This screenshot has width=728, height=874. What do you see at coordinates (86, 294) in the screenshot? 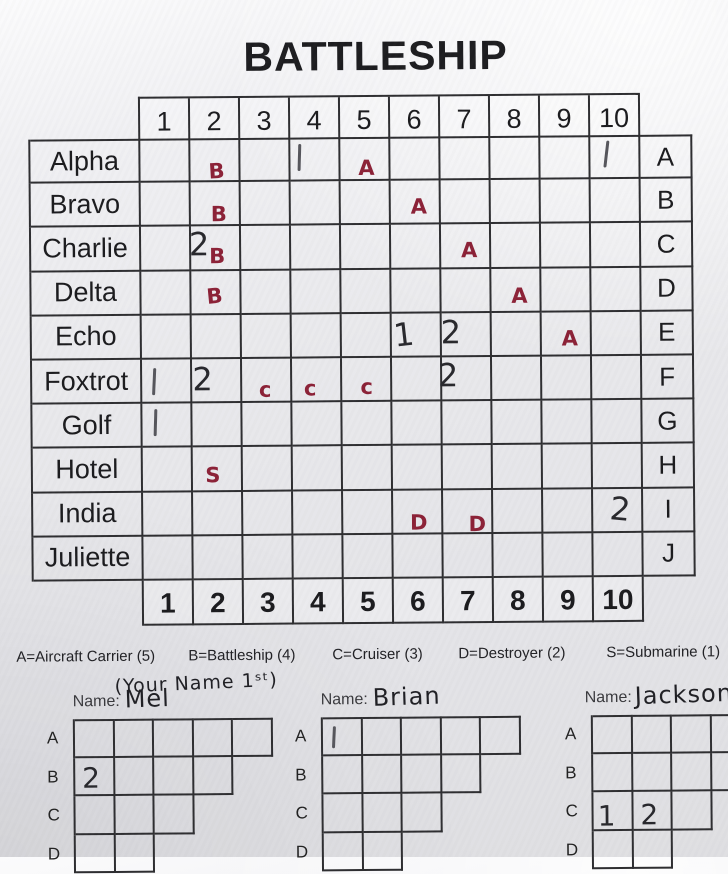
I see `row-label: Delta` at bounding box center [86, 294].